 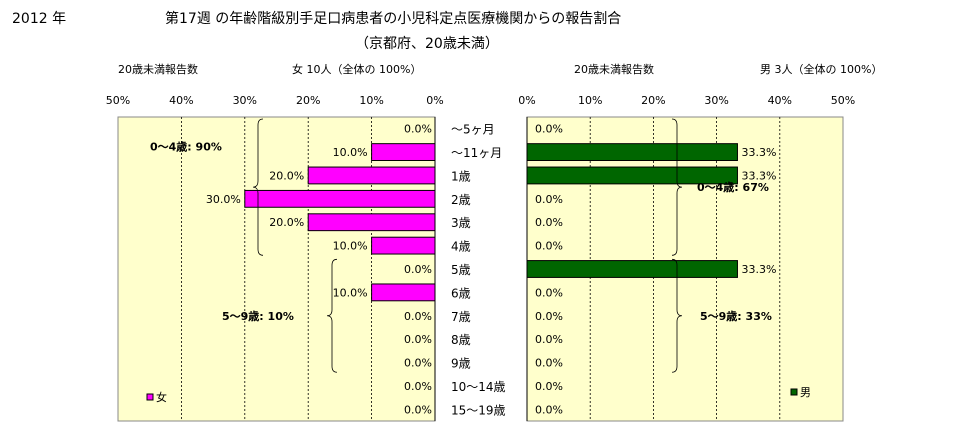 What do you see at coordinates (461, 223) in the screenshot?
I see `age-category-label: 3歳` at bounding box center [461, 223].